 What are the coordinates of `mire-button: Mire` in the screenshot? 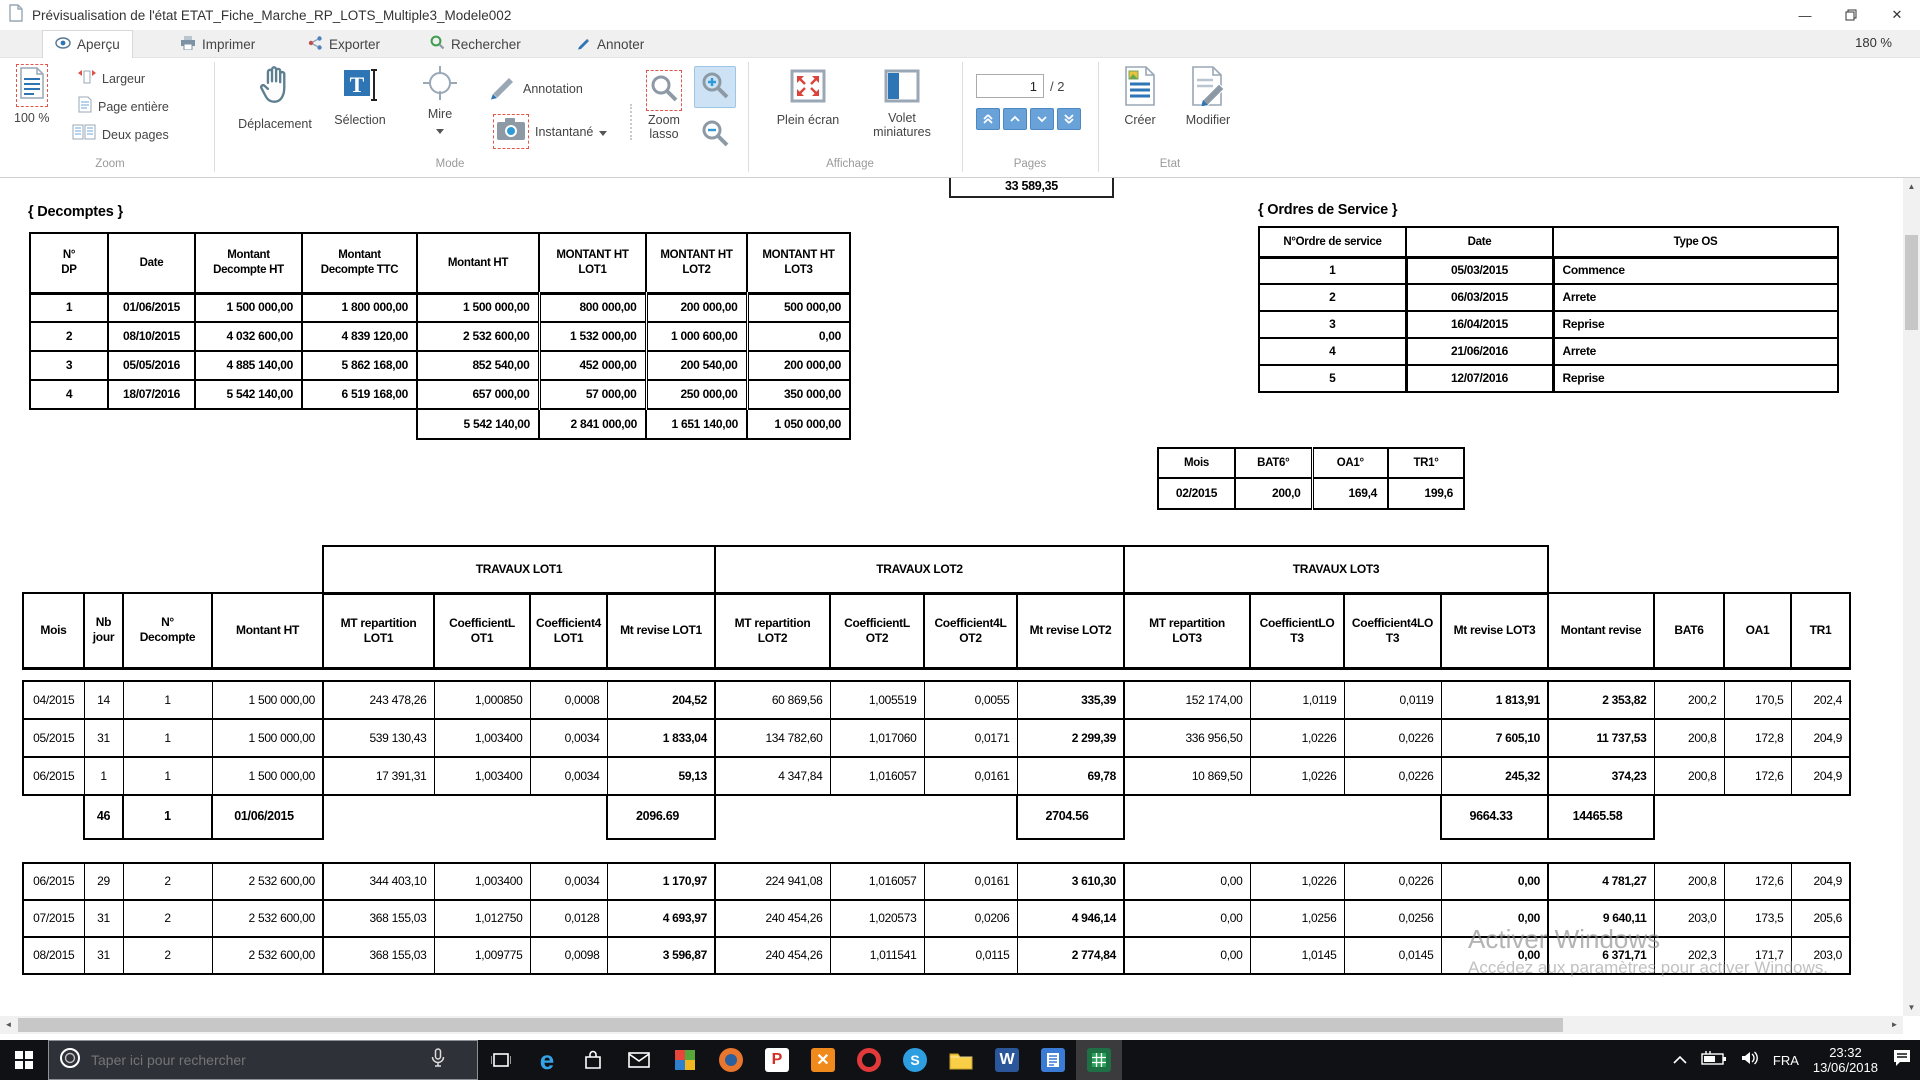 It's located at (440, 101).